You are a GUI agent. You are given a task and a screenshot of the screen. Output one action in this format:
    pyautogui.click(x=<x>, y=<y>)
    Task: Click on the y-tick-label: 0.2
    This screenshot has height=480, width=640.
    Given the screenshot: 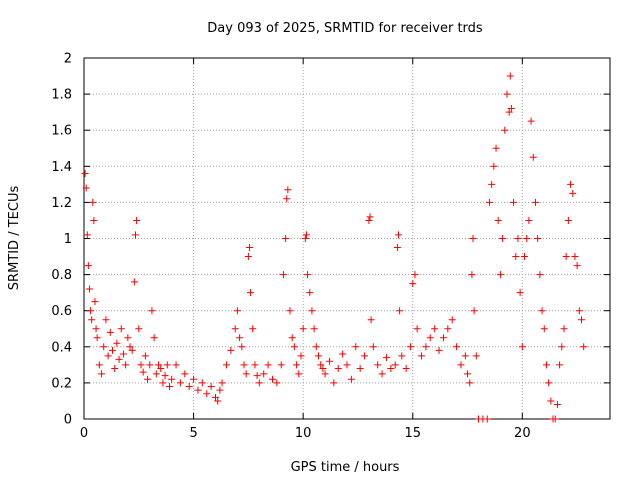 What is the action you would take?
    pyautogui.click(x=61, y=383)
    